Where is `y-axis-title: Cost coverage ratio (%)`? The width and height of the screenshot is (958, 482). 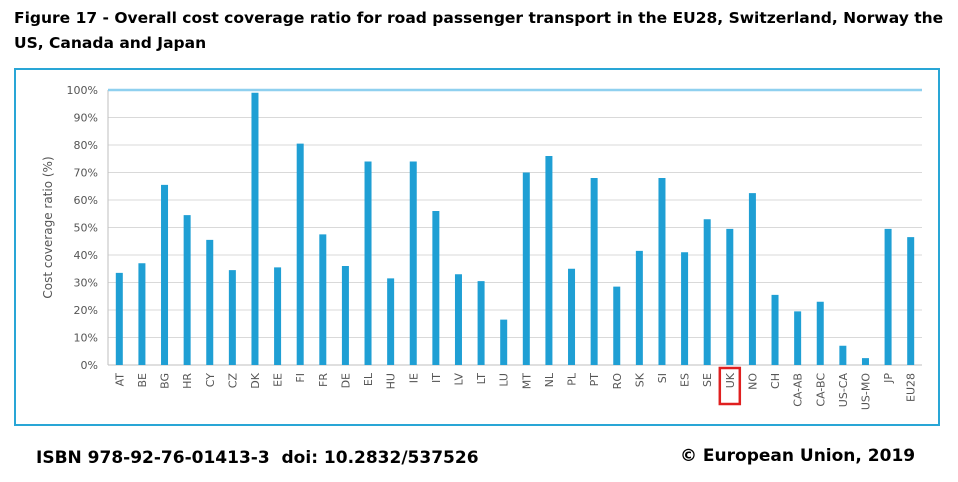 y-axis-title: Cost coverage ratio (%) is located at coordinates (48, 227).